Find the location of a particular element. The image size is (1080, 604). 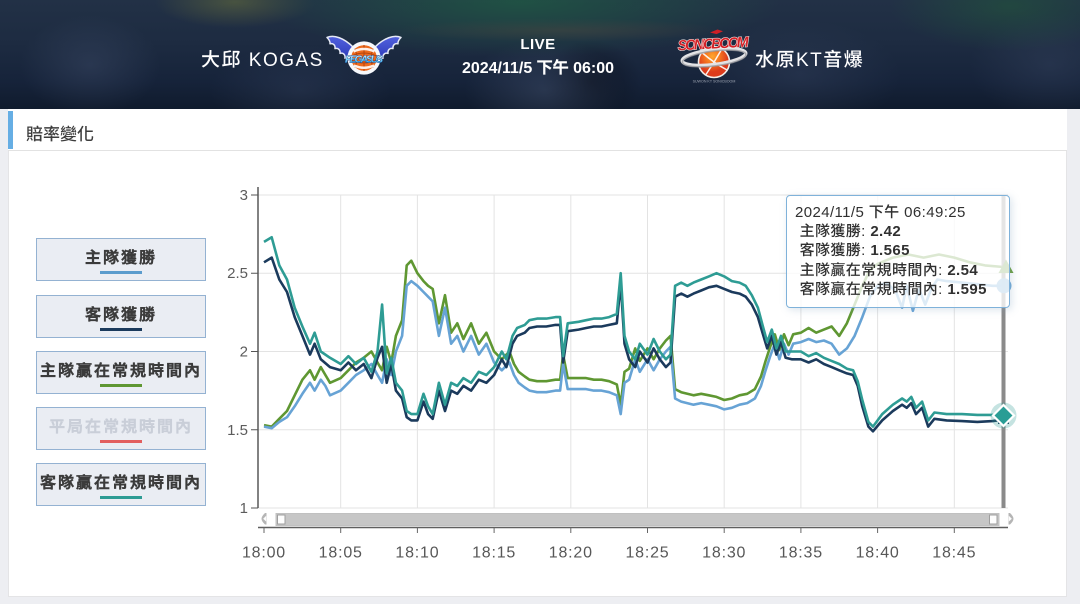

svg-text: 18:00 is located at coordinates (264, 553).